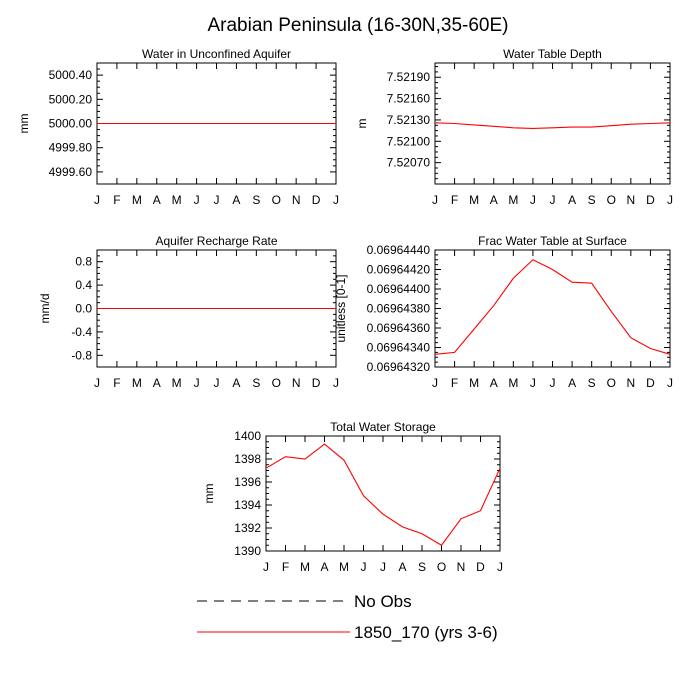  Describe the element at coordinates (399, 270) in the screenshot. I see `y-tick-label: 0.06964420` at that location.